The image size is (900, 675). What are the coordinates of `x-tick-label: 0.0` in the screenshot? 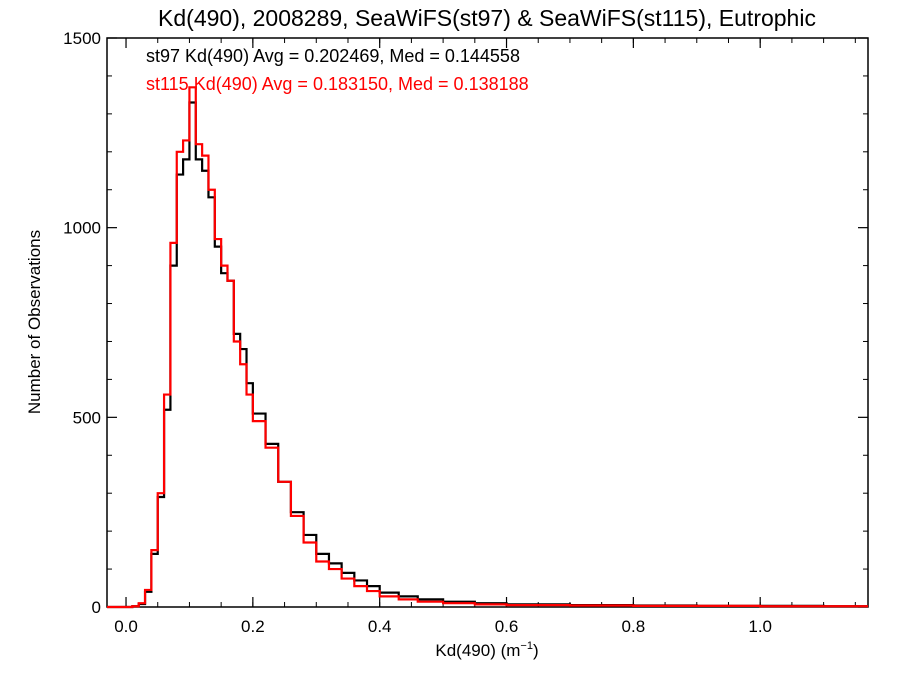 It's located at (126, 626).